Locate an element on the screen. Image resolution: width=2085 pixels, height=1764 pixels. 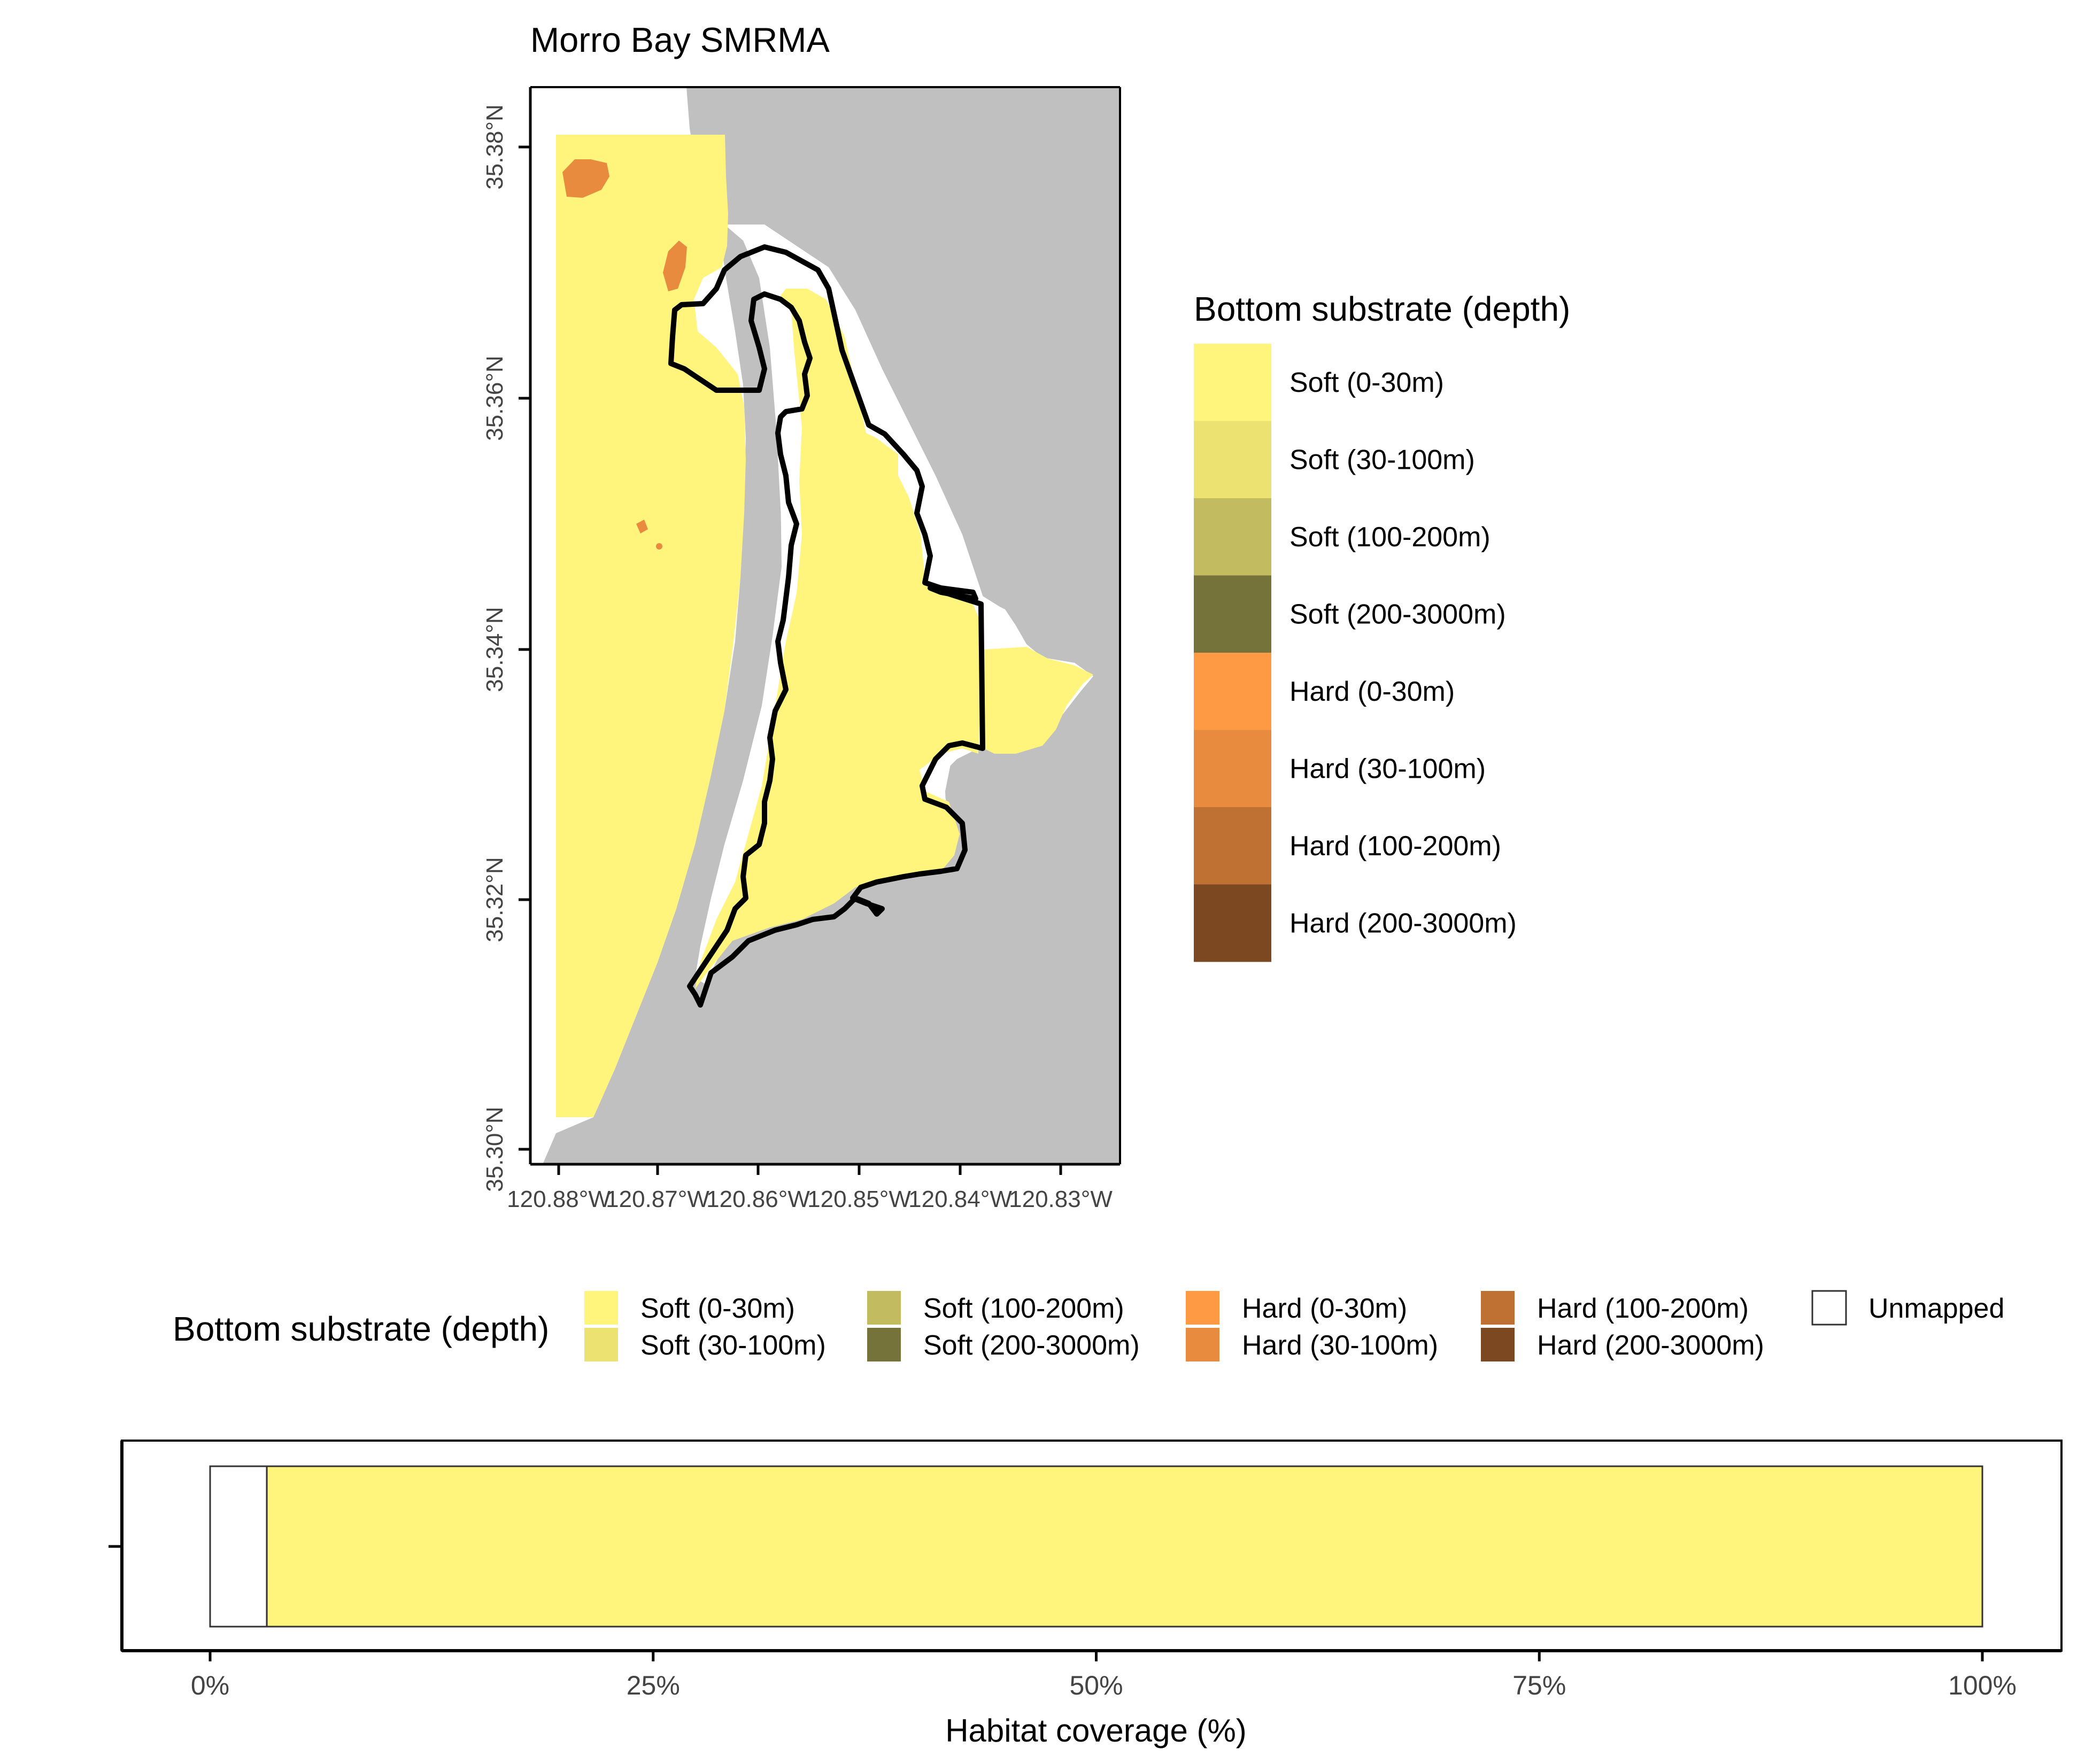
legend-side-label: Soft (200-3000m) is located at coordinates (1397, 614).